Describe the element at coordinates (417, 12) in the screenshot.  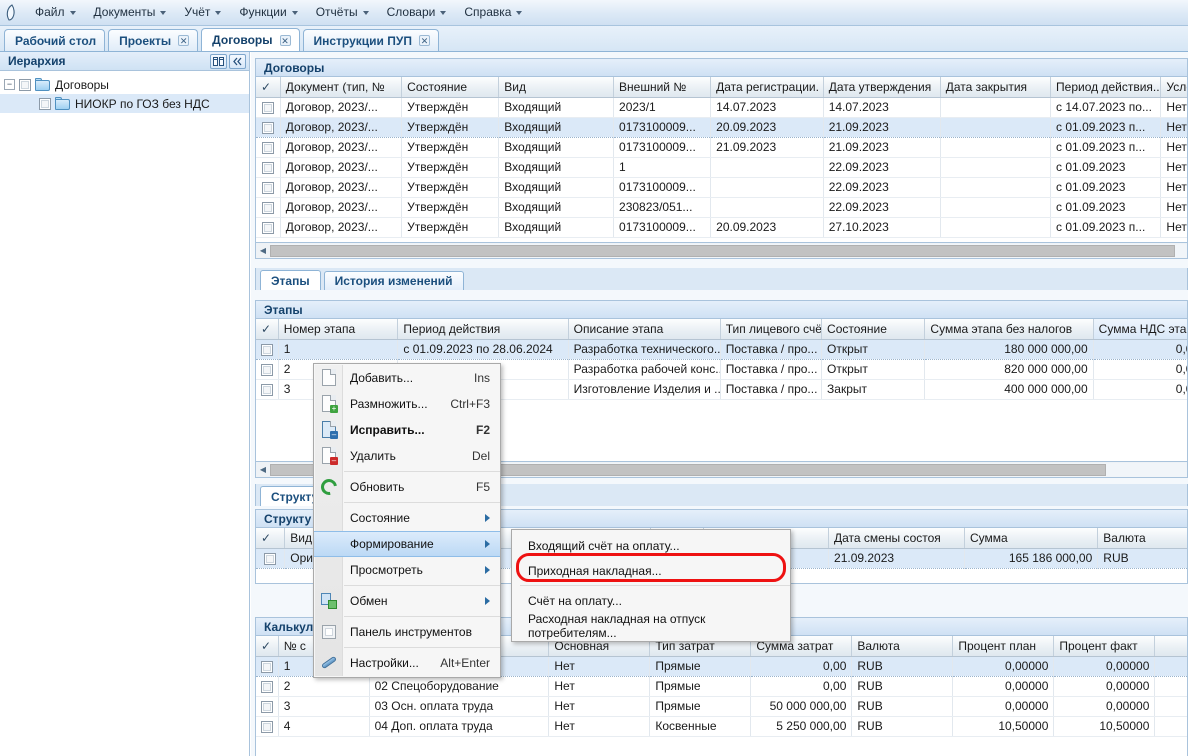
I see `menu-dictionaries: Словари` at that location.